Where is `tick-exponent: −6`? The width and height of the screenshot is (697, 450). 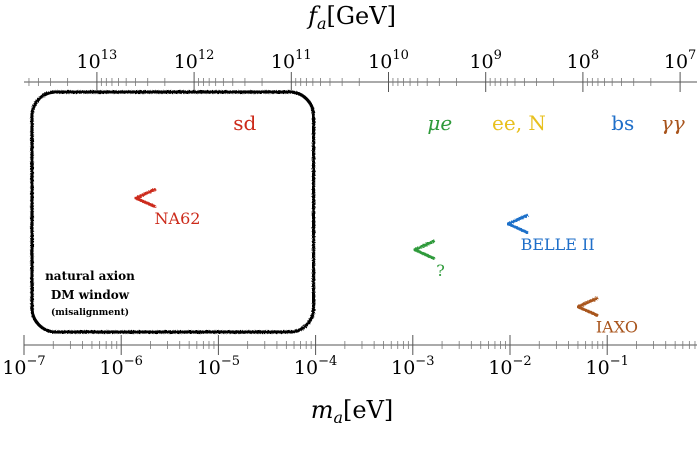
tick-exponent: −6 is located at coordinates (133, 361).